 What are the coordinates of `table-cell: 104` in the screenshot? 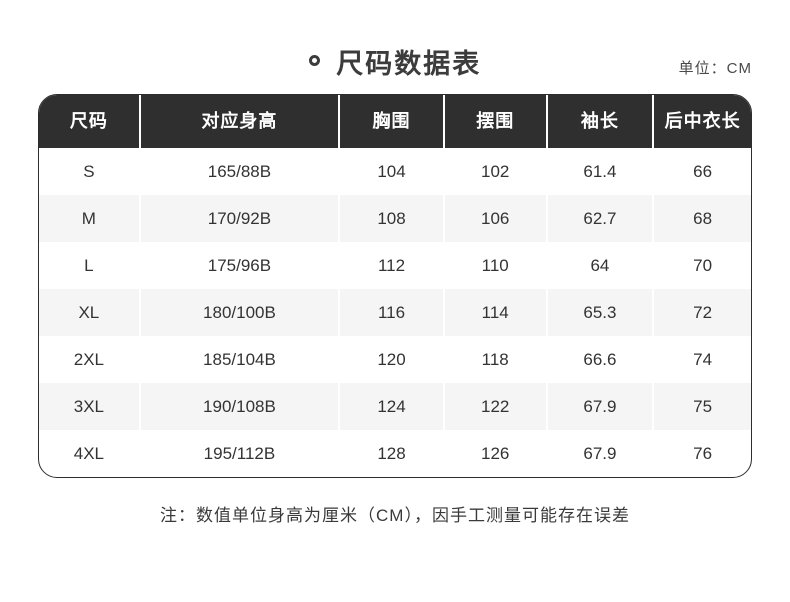 It's located at (390, 171).